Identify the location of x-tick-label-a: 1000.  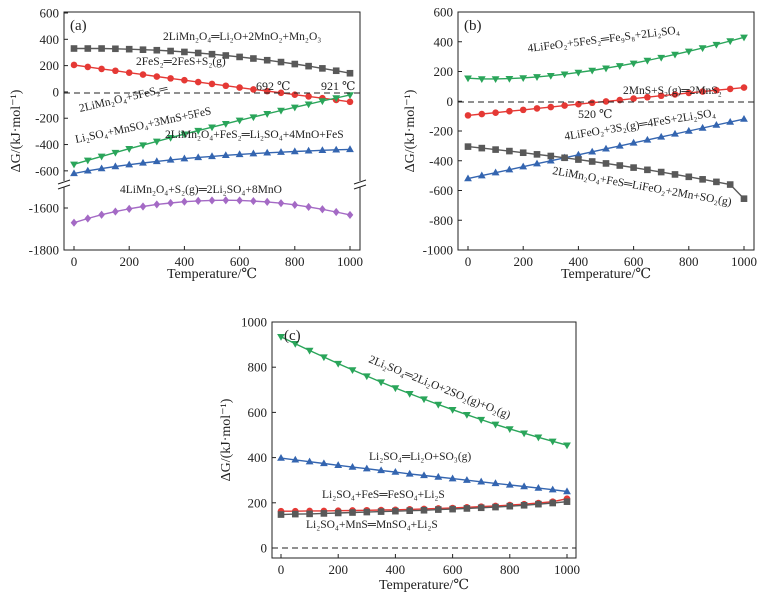
(350, 261).